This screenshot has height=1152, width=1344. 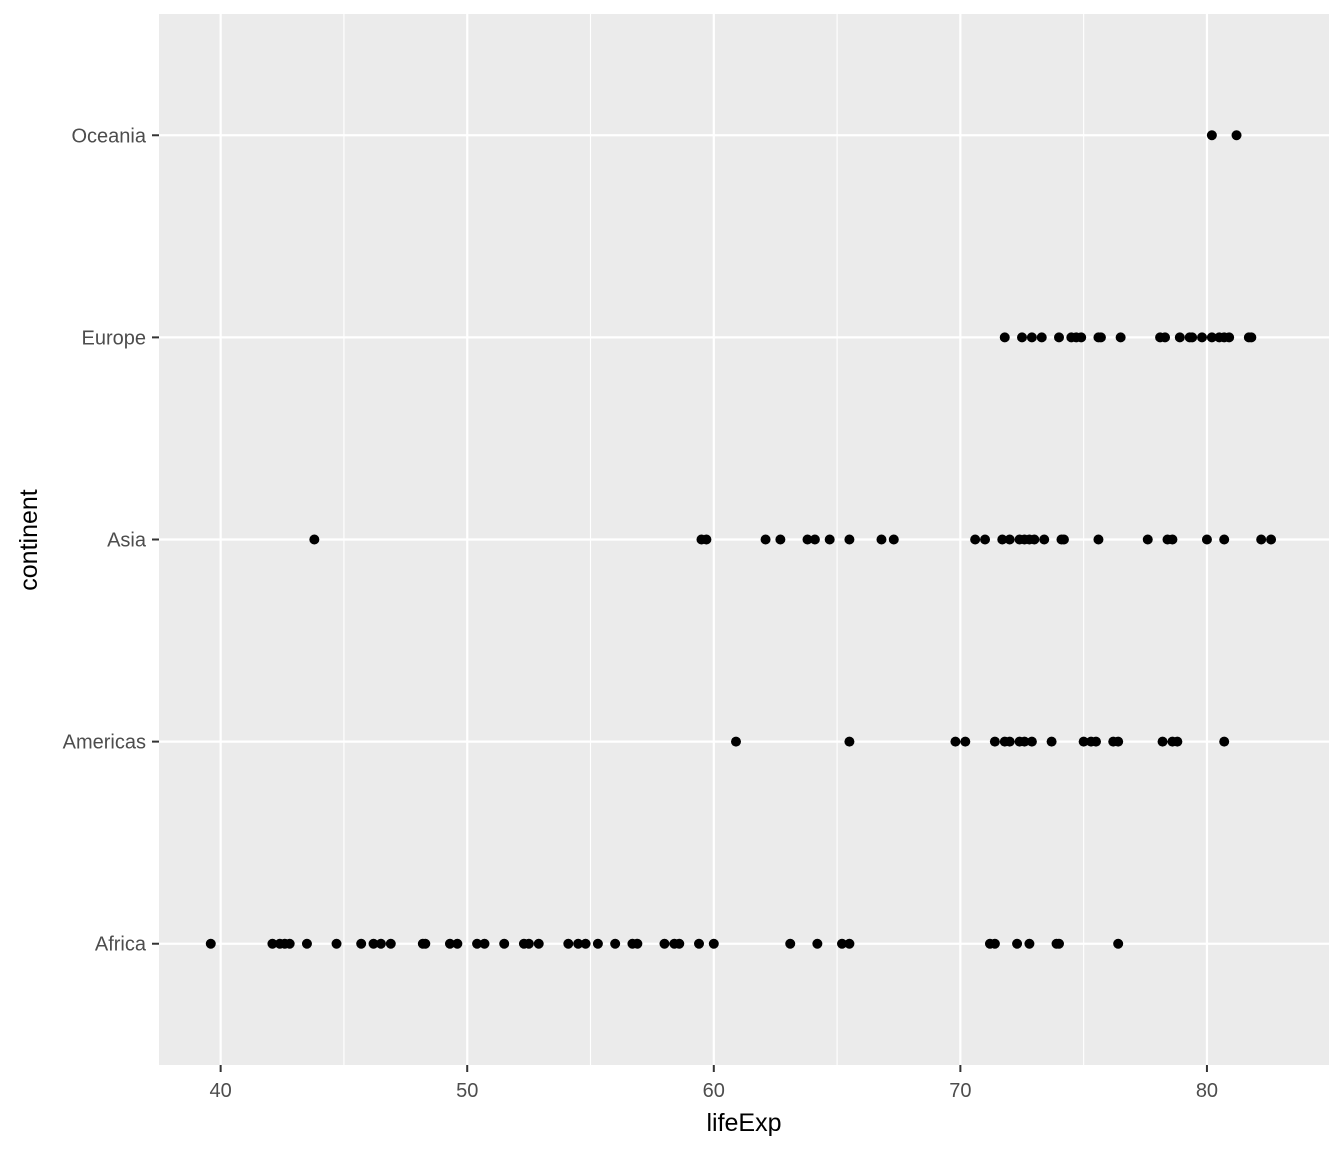 What do you see at coordinates (1207, 1091) in the screenshot?
I see `x-tick-label: 80` at bounding box center [1207, 1091].